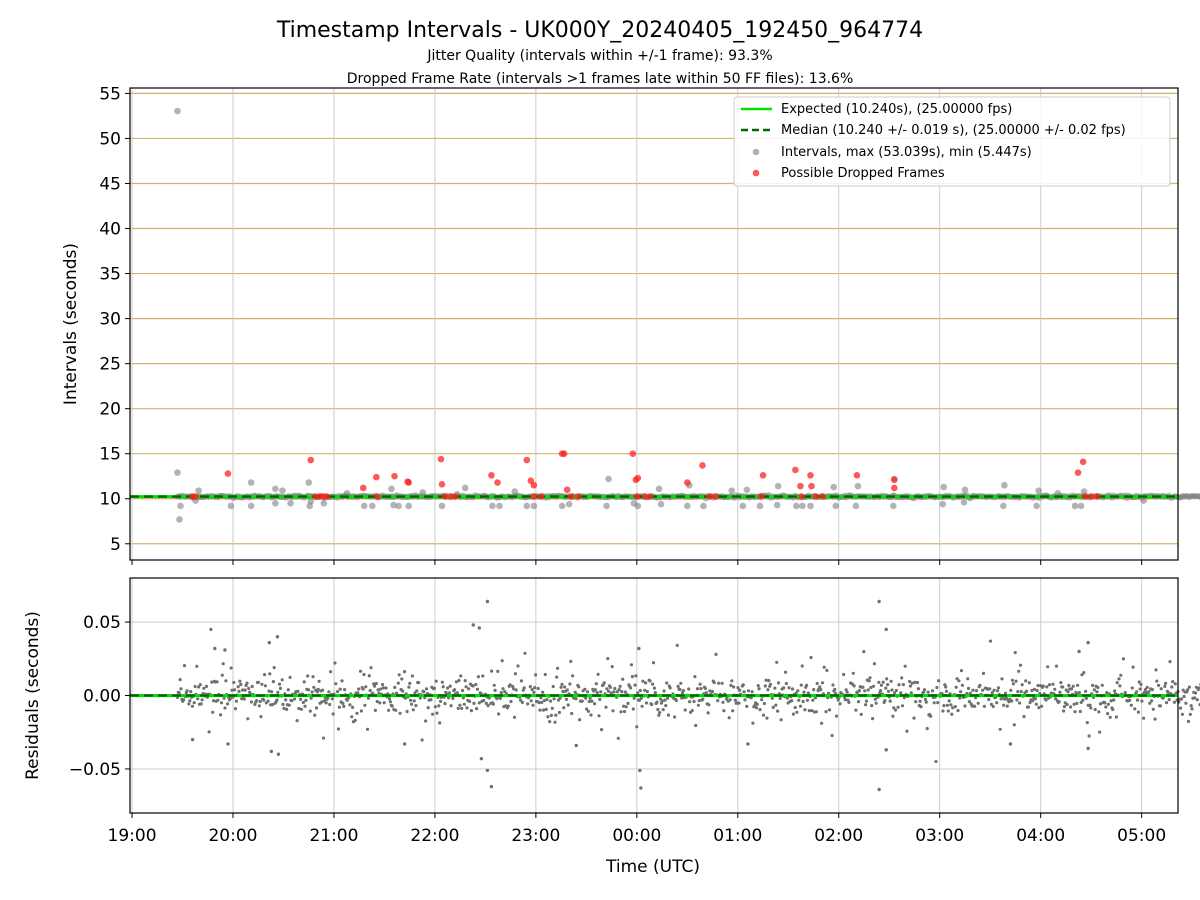  What do you see at coordinates (896, 109) in the screenshot?
I see `legend-entry: Expected (10.240s), (25.00000 fps)` at bounding box center [896, 109].